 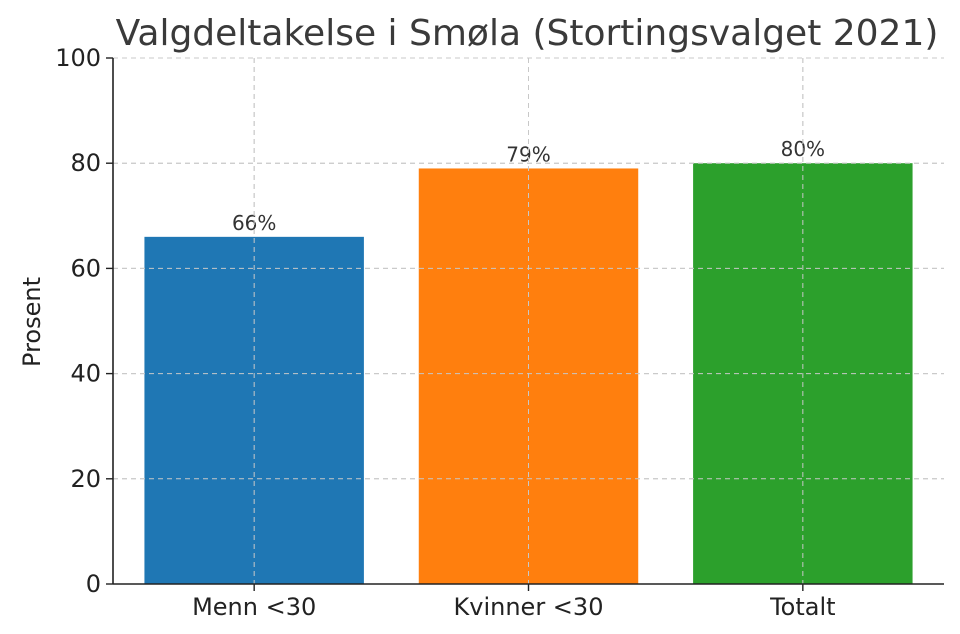 I want to click on y-tick-label: 100, so click(x=78, y=58).